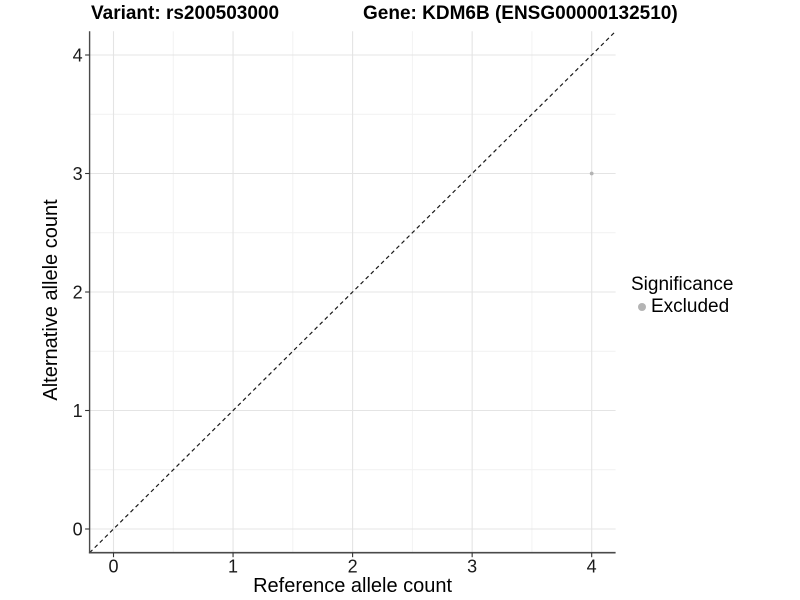 This screenshot has height=600, width=800. Describe the element at coordinates (114, 567) in the screenshot. I see `x-tick-label: 0` at that location.